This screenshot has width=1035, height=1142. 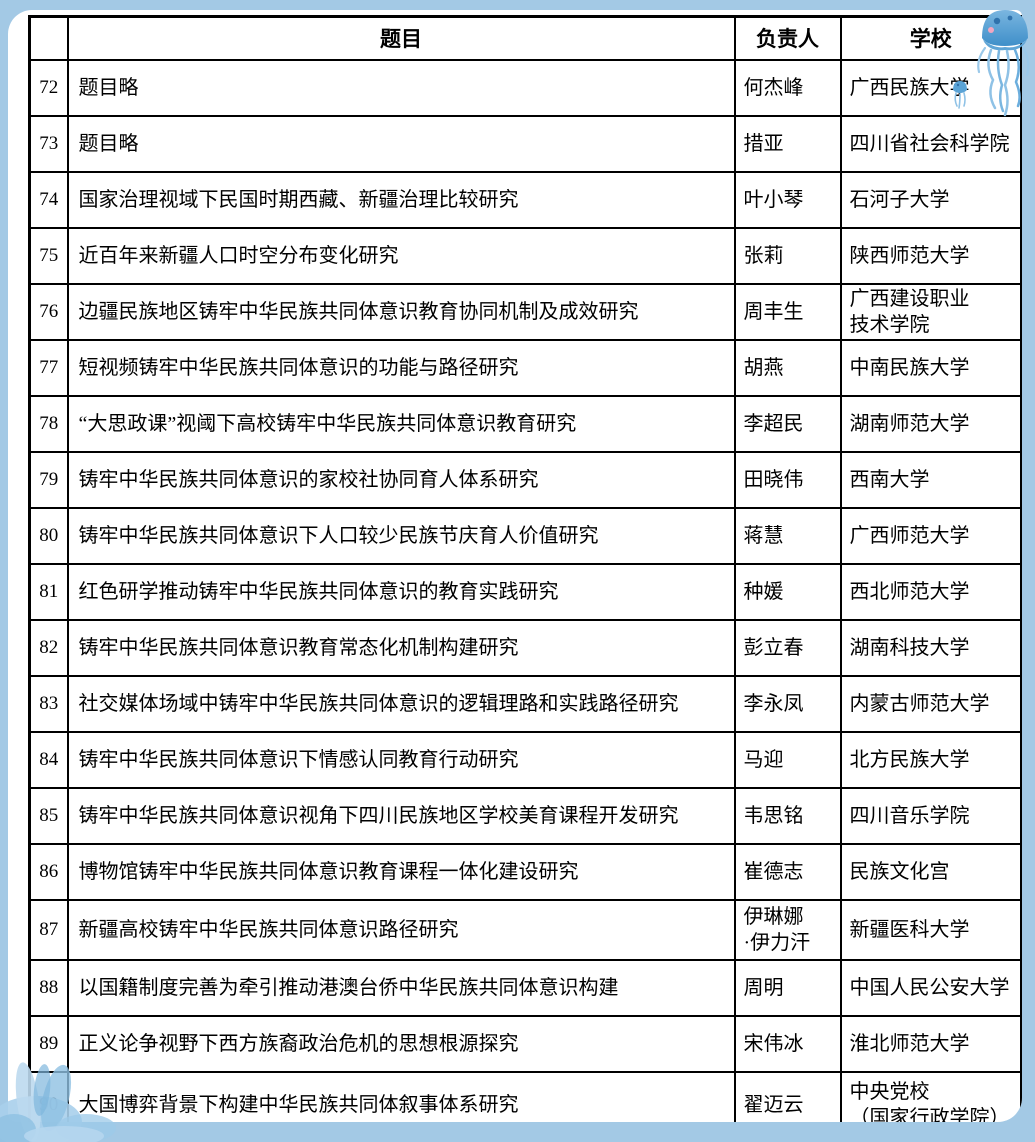 I want to click on table-row: 86 博物馆铸牢中华民族共同体意识教育课程一体化建设研究 崔德志 民族文化宫, so click(x=525, y=871).